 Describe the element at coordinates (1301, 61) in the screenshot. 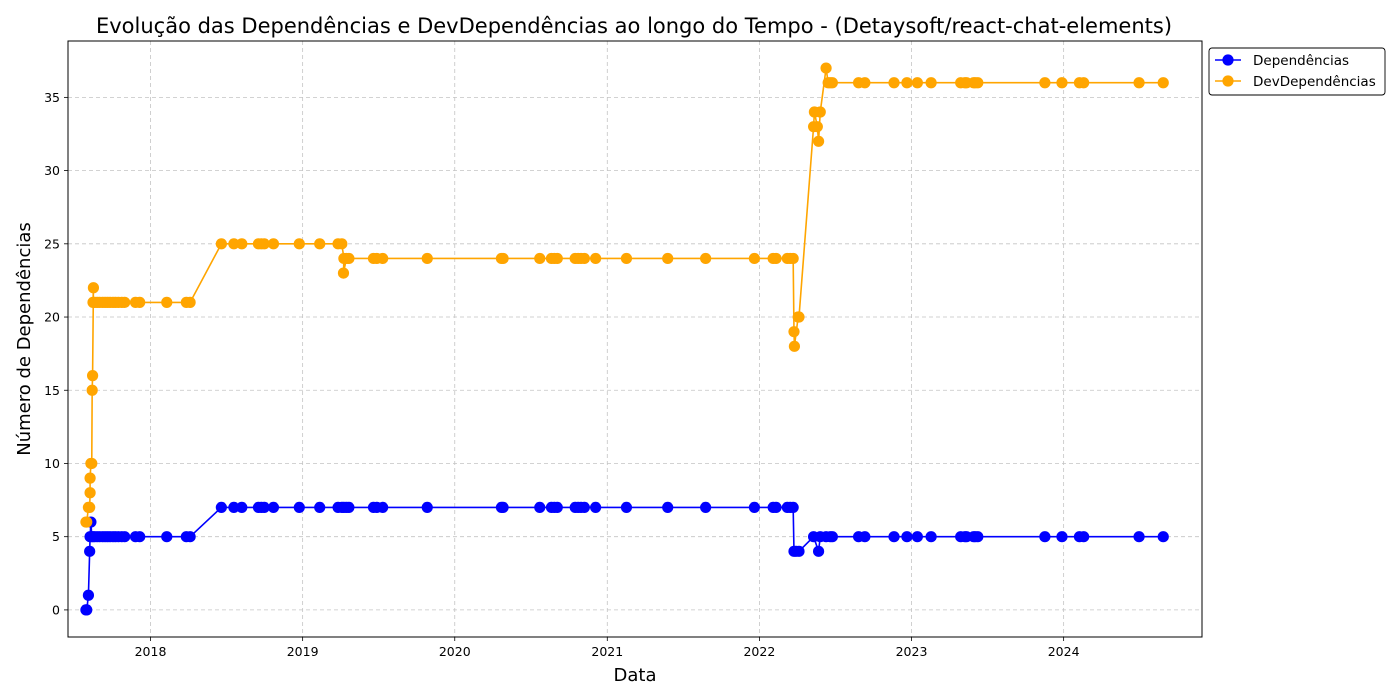

I see `legend-label-dependencias: Dependências` at that location.